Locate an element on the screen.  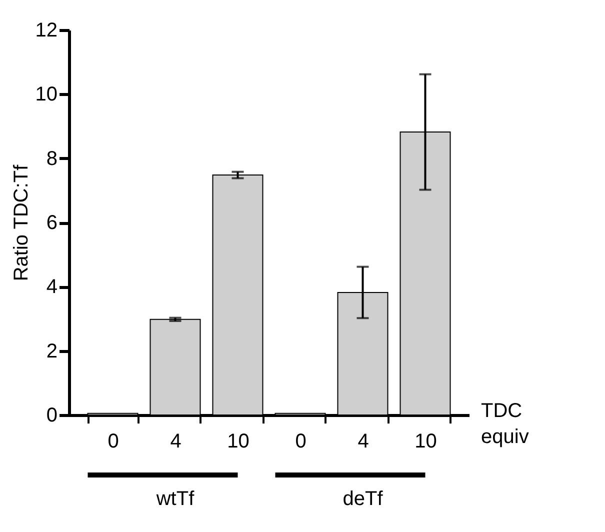
y-tick-label: 4 is located at coordinates (52, 287).